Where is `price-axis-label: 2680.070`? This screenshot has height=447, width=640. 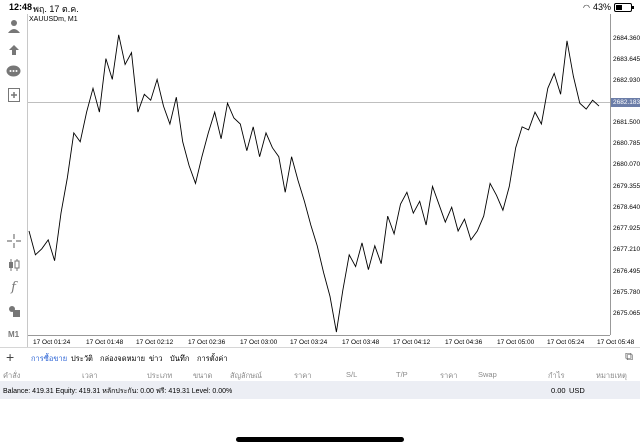 price-axis-label: 2680.070 is located at coordinates (626, 164).